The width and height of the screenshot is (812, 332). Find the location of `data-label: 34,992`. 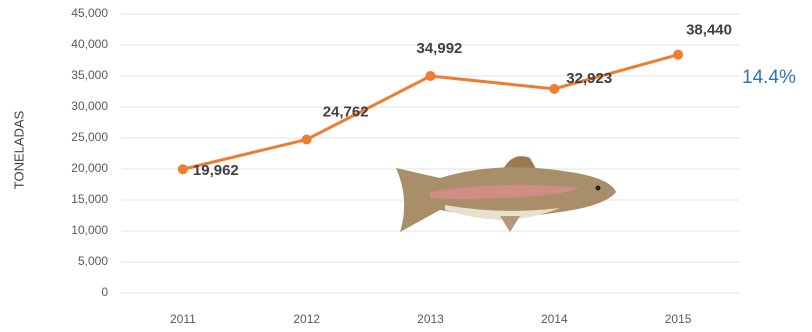

data-label: 34,992 is located at coordinates (440, 48).